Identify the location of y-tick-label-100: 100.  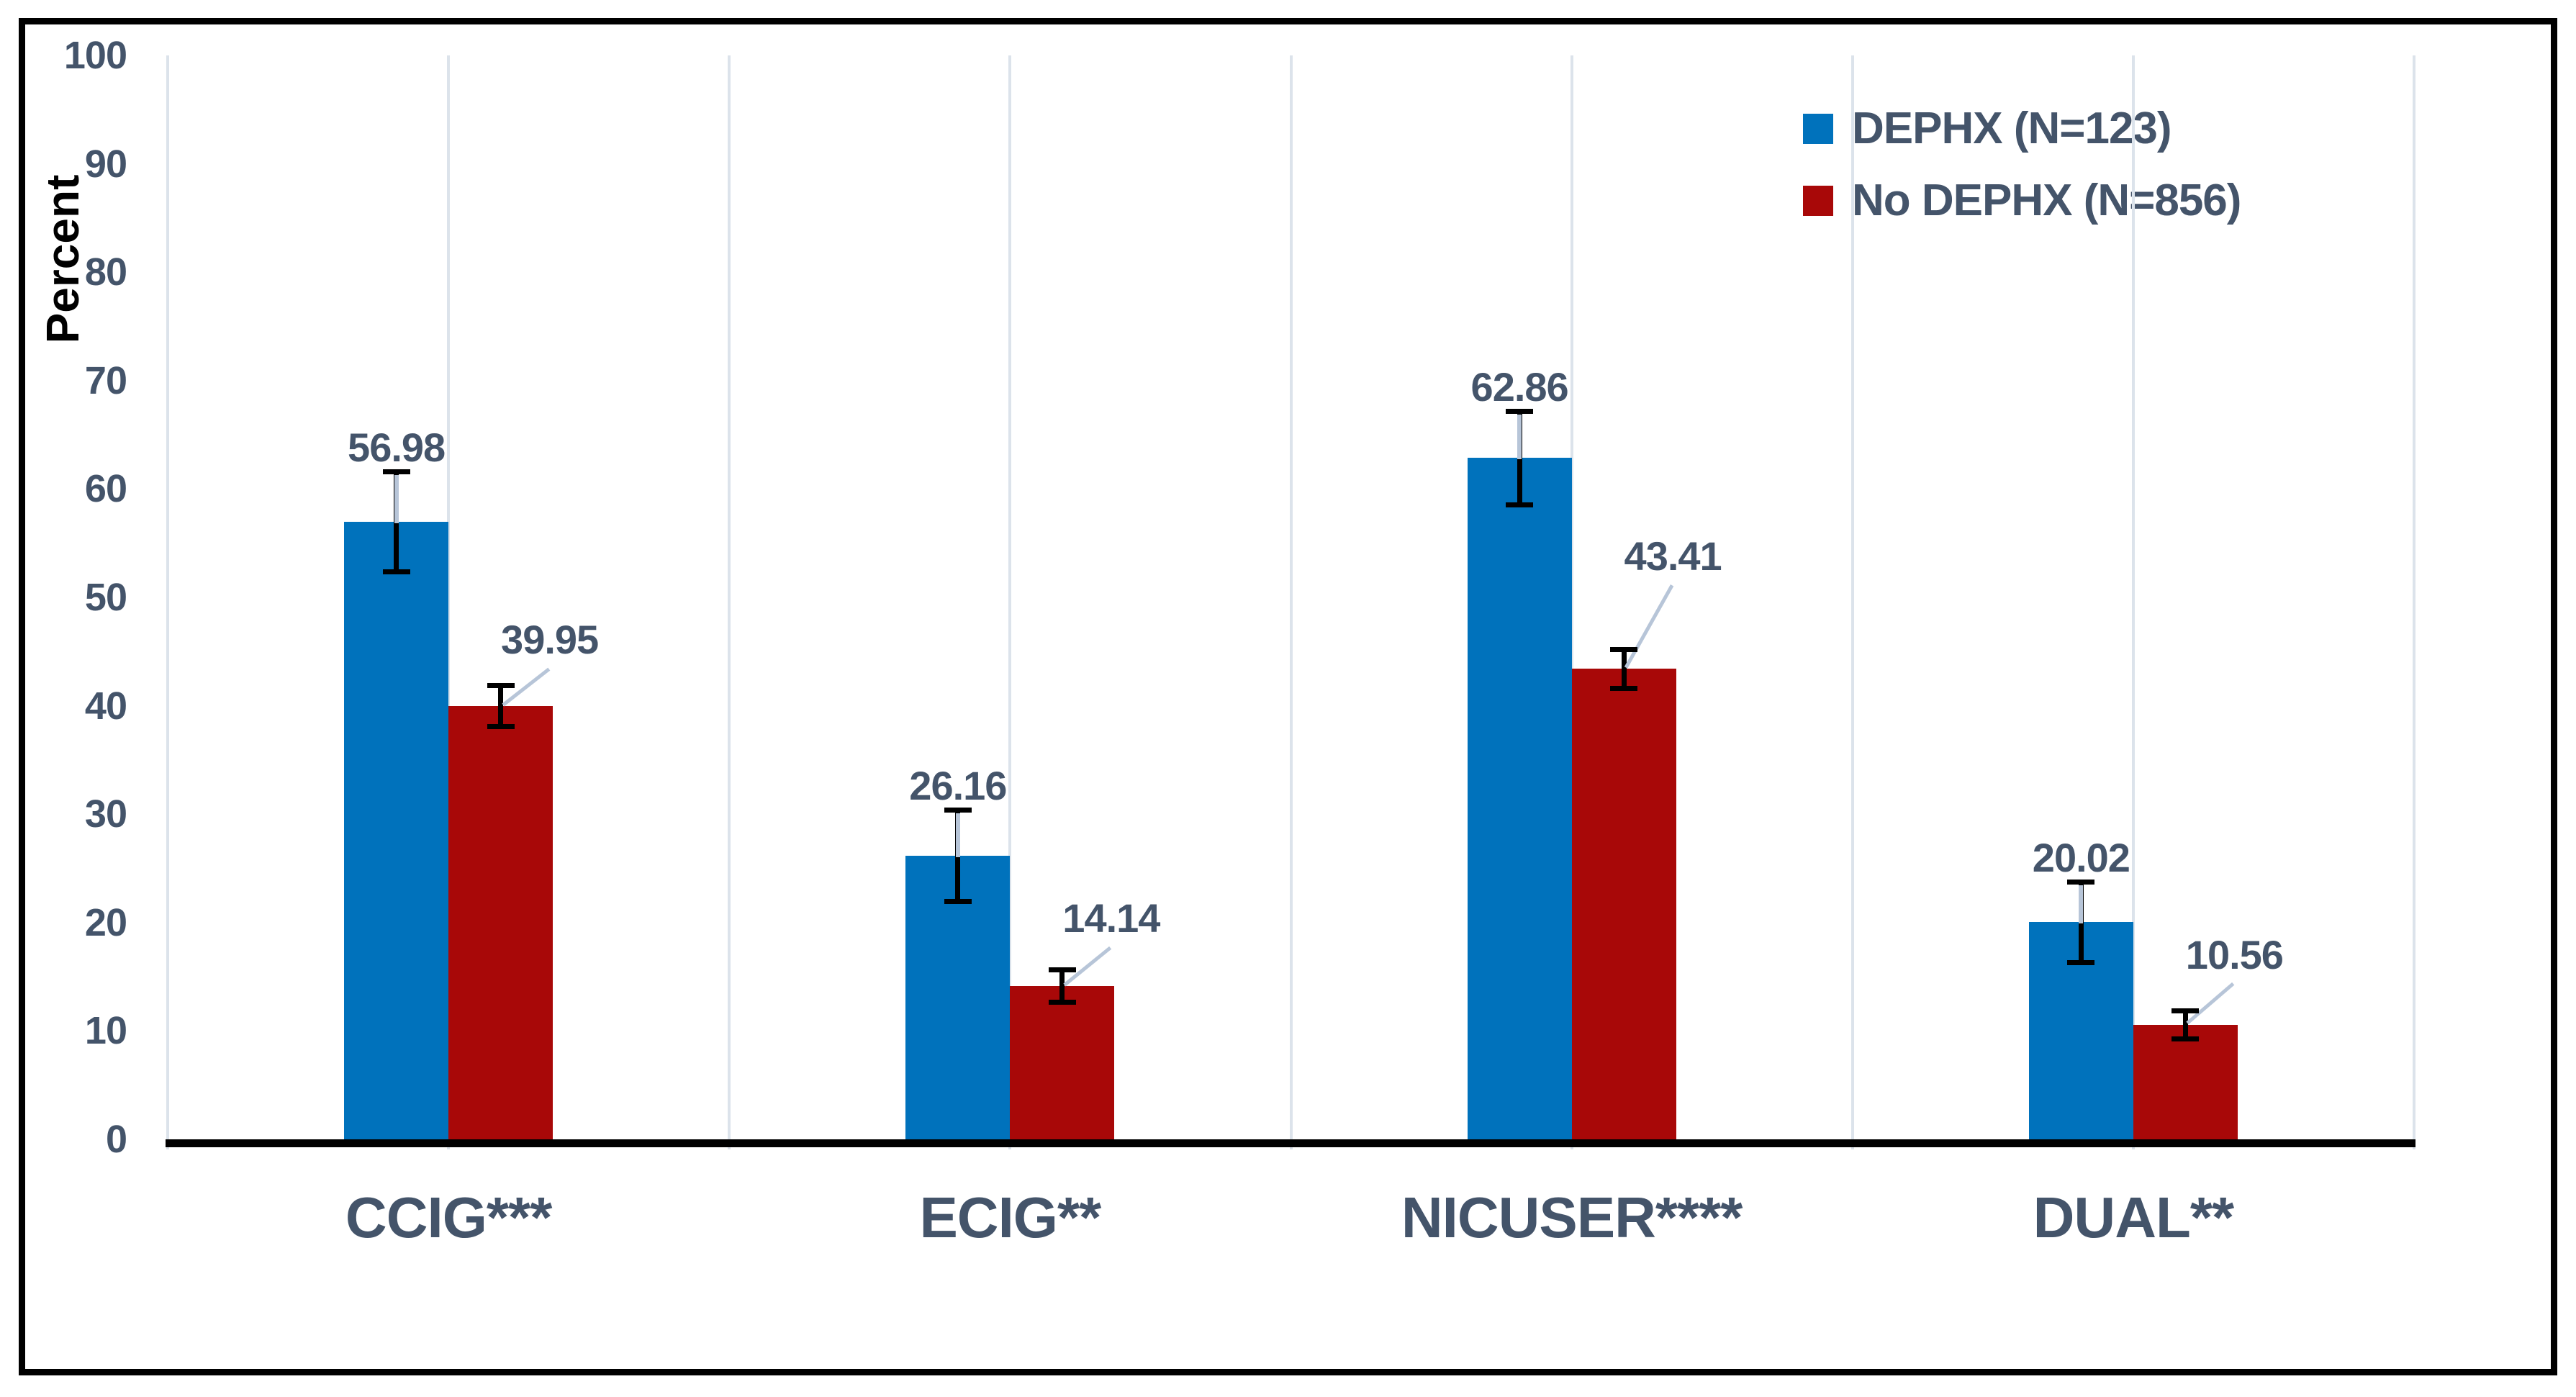
(95, 55).